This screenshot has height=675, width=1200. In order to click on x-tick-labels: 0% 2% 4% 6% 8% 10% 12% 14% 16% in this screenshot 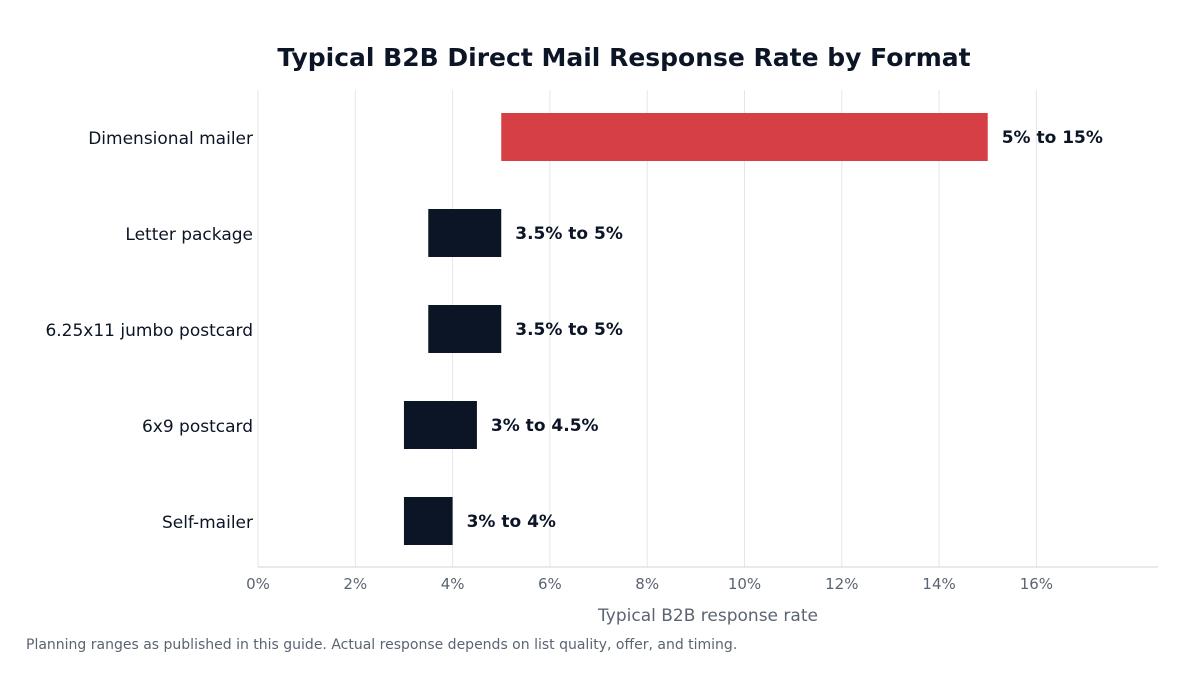, I will do `click(649, 584)`.